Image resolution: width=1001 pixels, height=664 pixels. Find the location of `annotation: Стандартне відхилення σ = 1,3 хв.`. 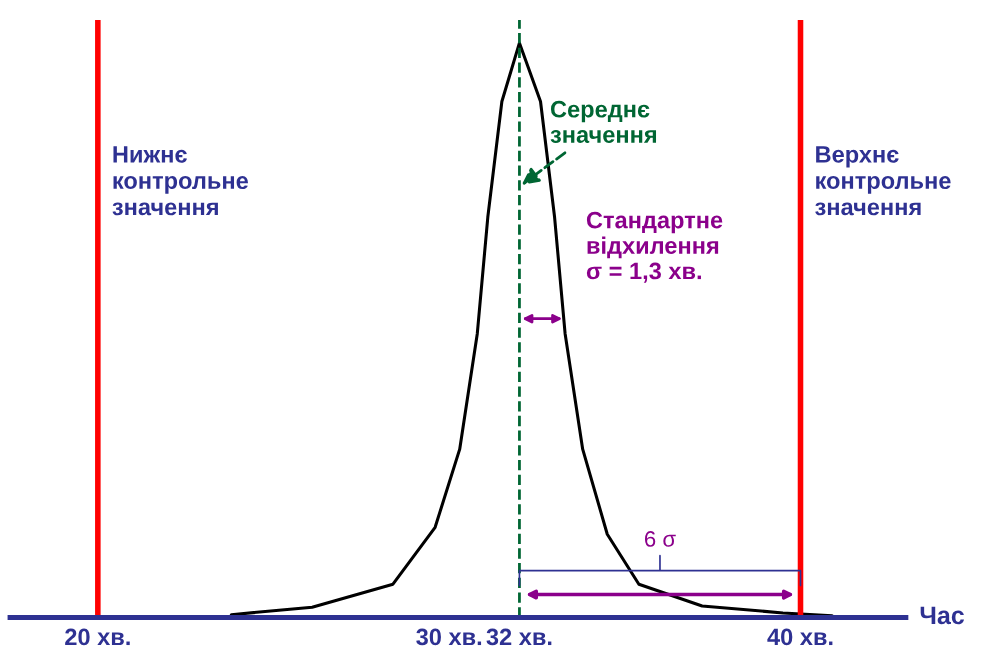

annotation: Стандартне відхилення σ = 1,3 хв. is located at coordinates (654, 247).